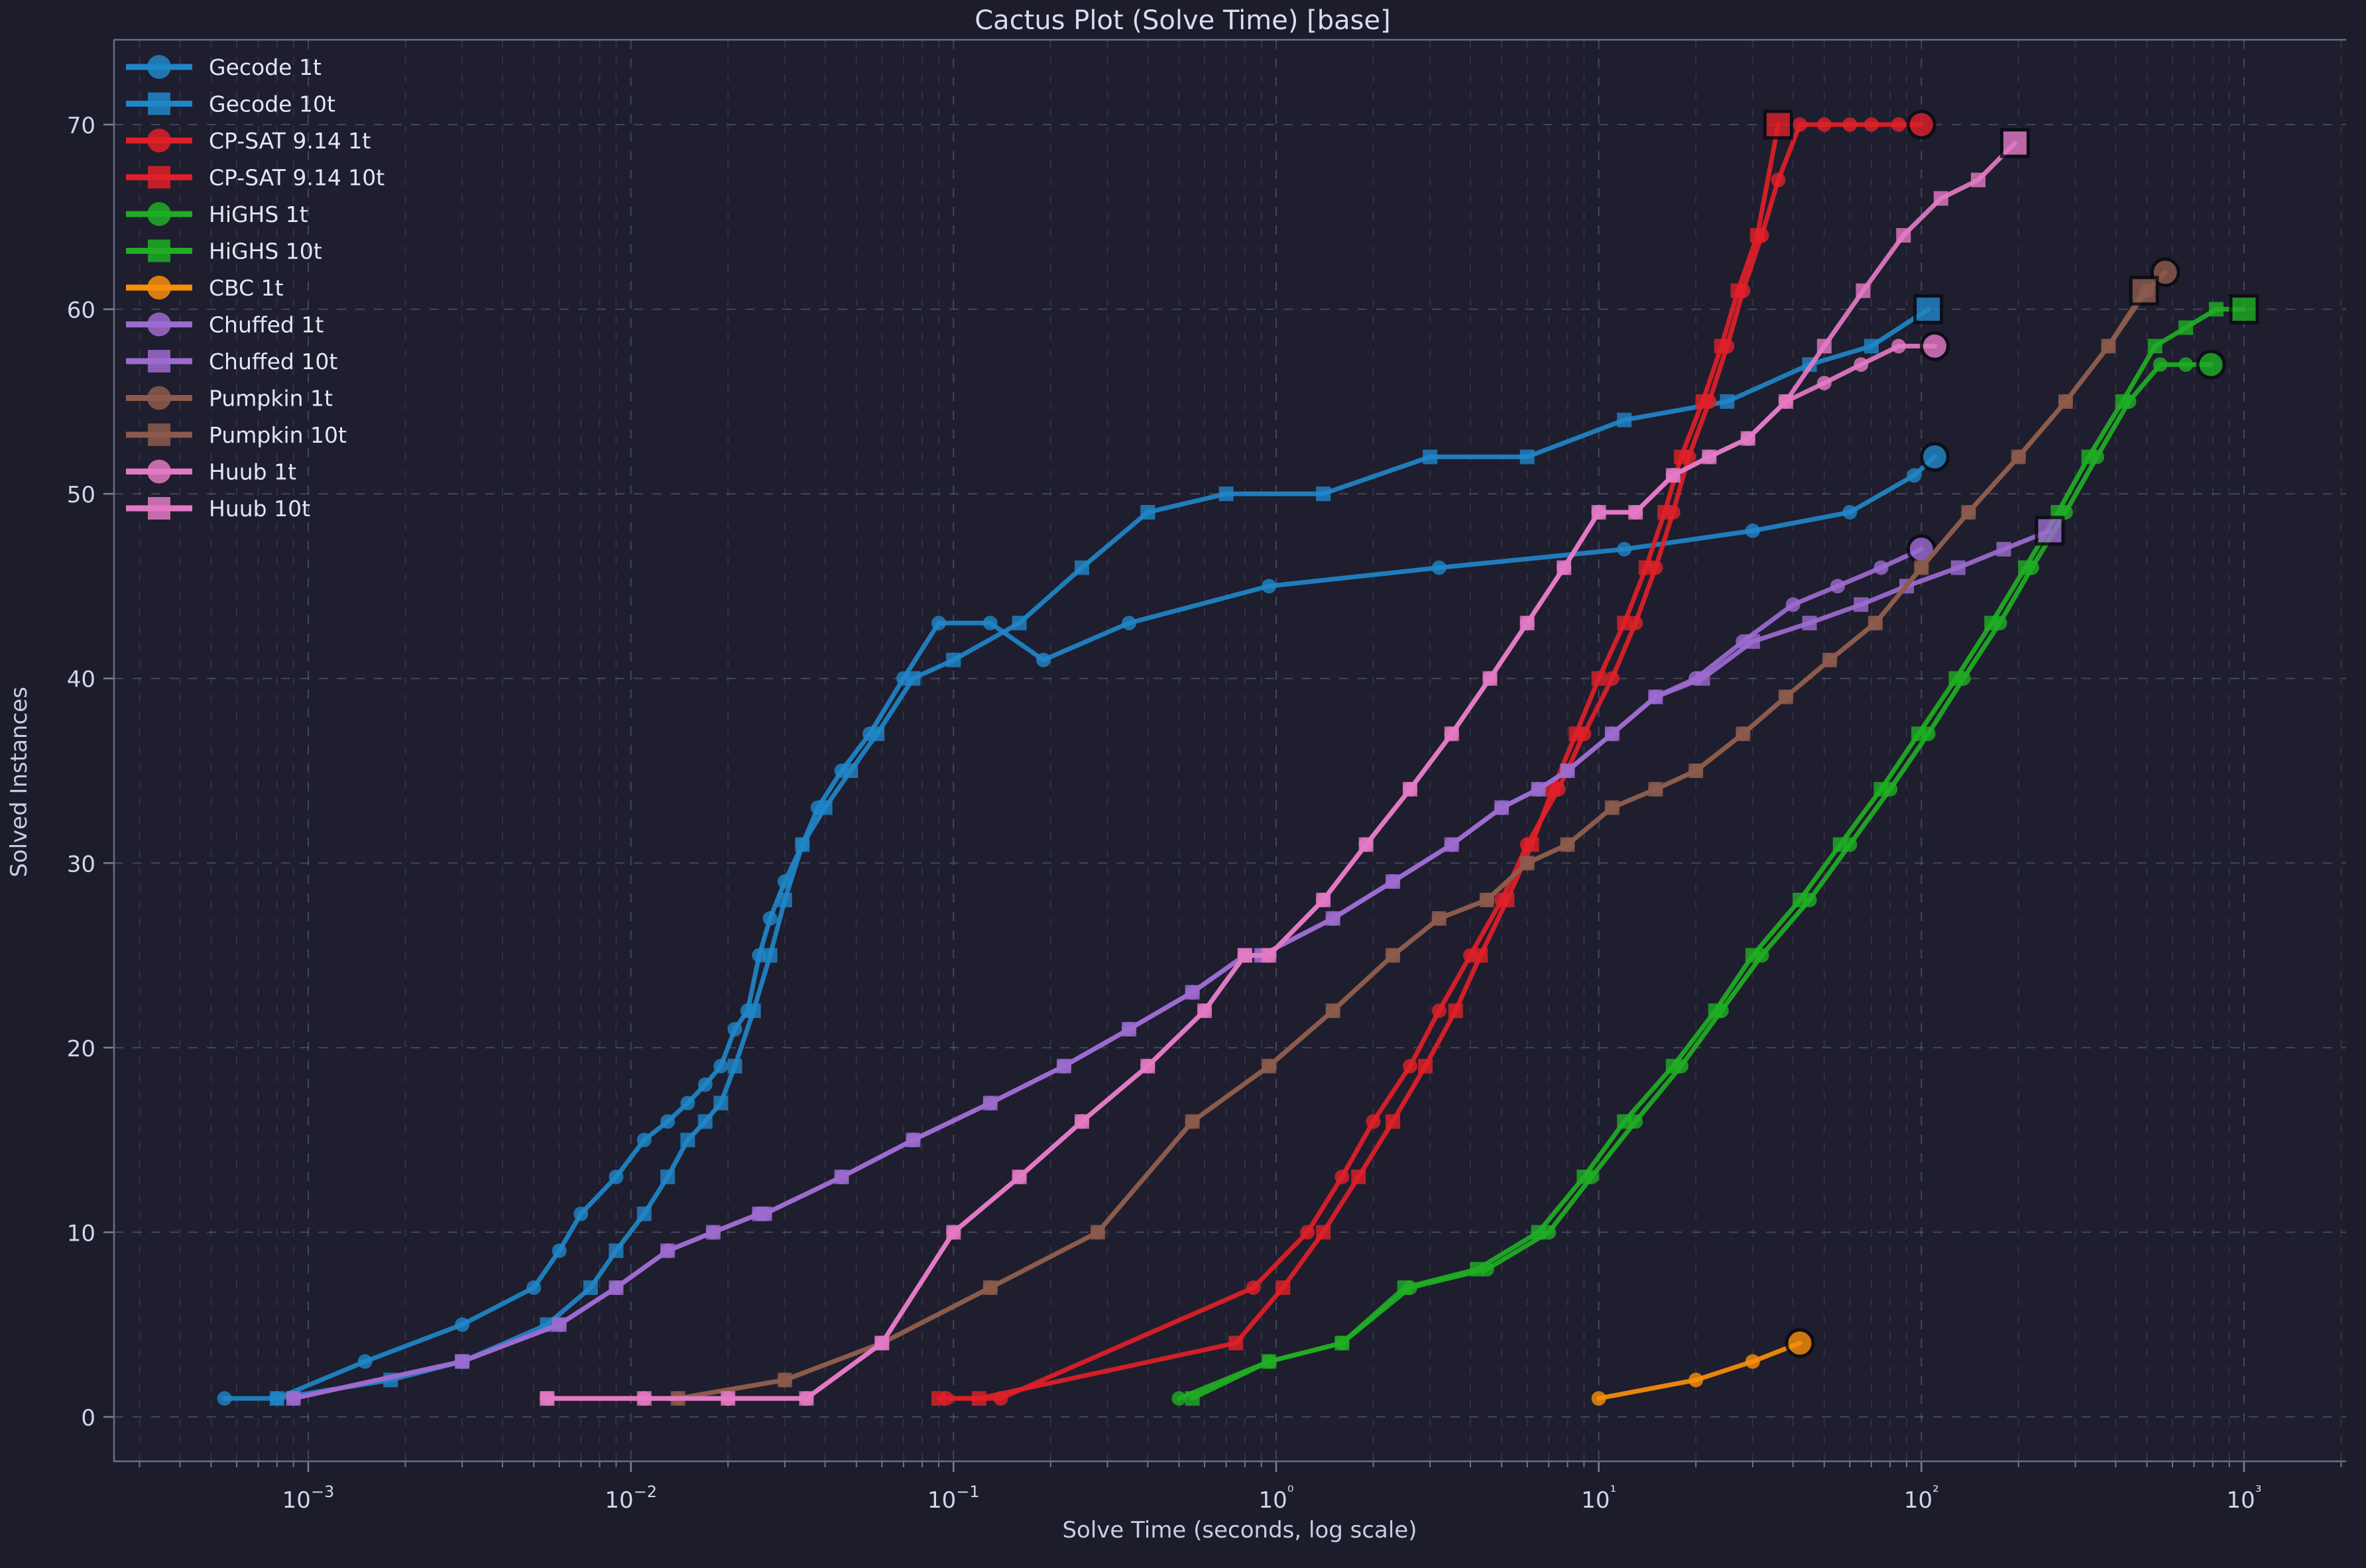 This screenshot has width=2366, height=1568. What do you see at coordinates (1239, 1530) in the screenshot?
I see `x-axis-label: Solve Time (seconds, log scale)` at bounding box center [1239, 1530].